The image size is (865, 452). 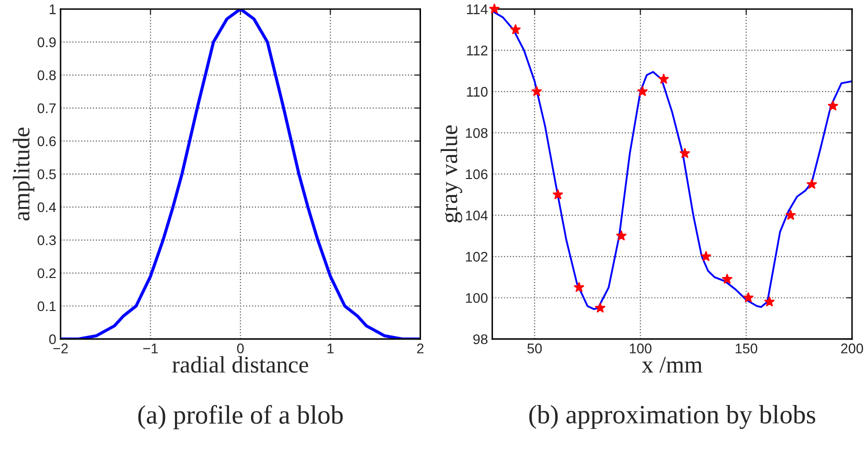 What do you see at coordinates (47, 273) in the screenshot?
I see `y-tick-label: 0.2` at bounding box center [47, 273].